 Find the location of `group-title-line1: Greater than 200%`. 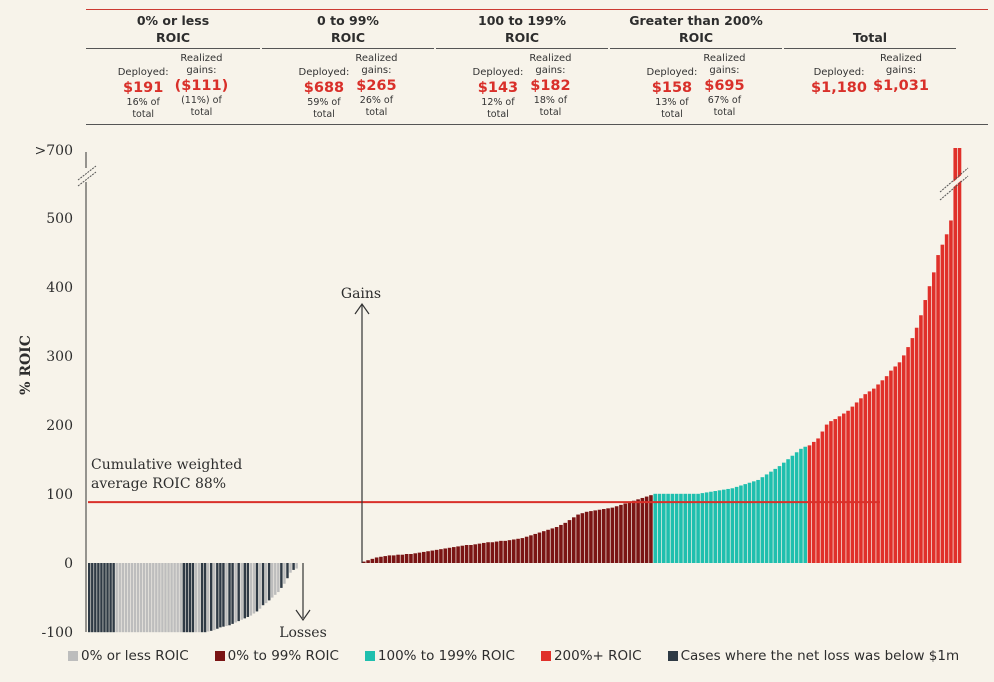

group-title-line1: Greater than 200% is located at coordinates (696, 20).